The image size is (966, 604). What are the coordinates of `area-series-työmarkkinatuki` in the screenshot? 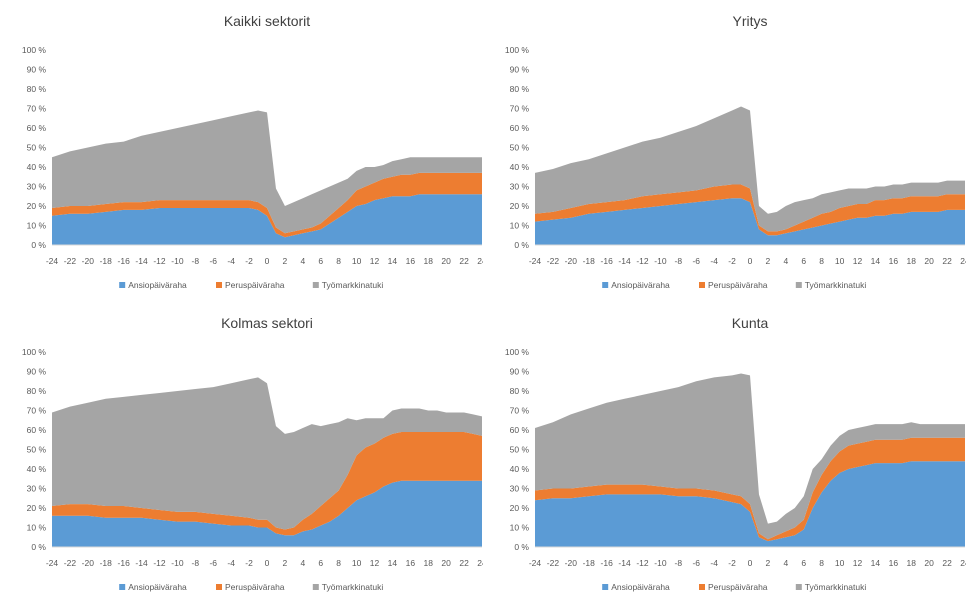 It's located at (750, 456).